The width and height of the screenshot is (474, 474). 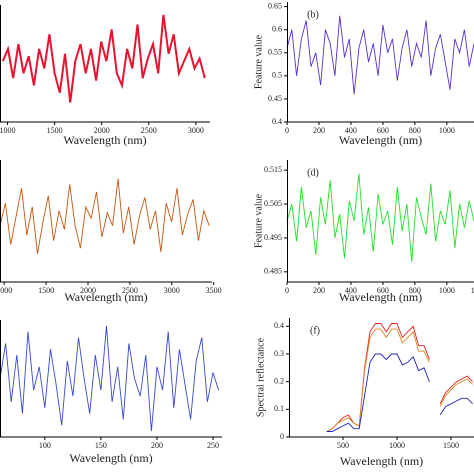 What do you see at coordinates (315, 330) in the screenshot?
I see `panel-label: (f)` at bounding box center [315, 330].